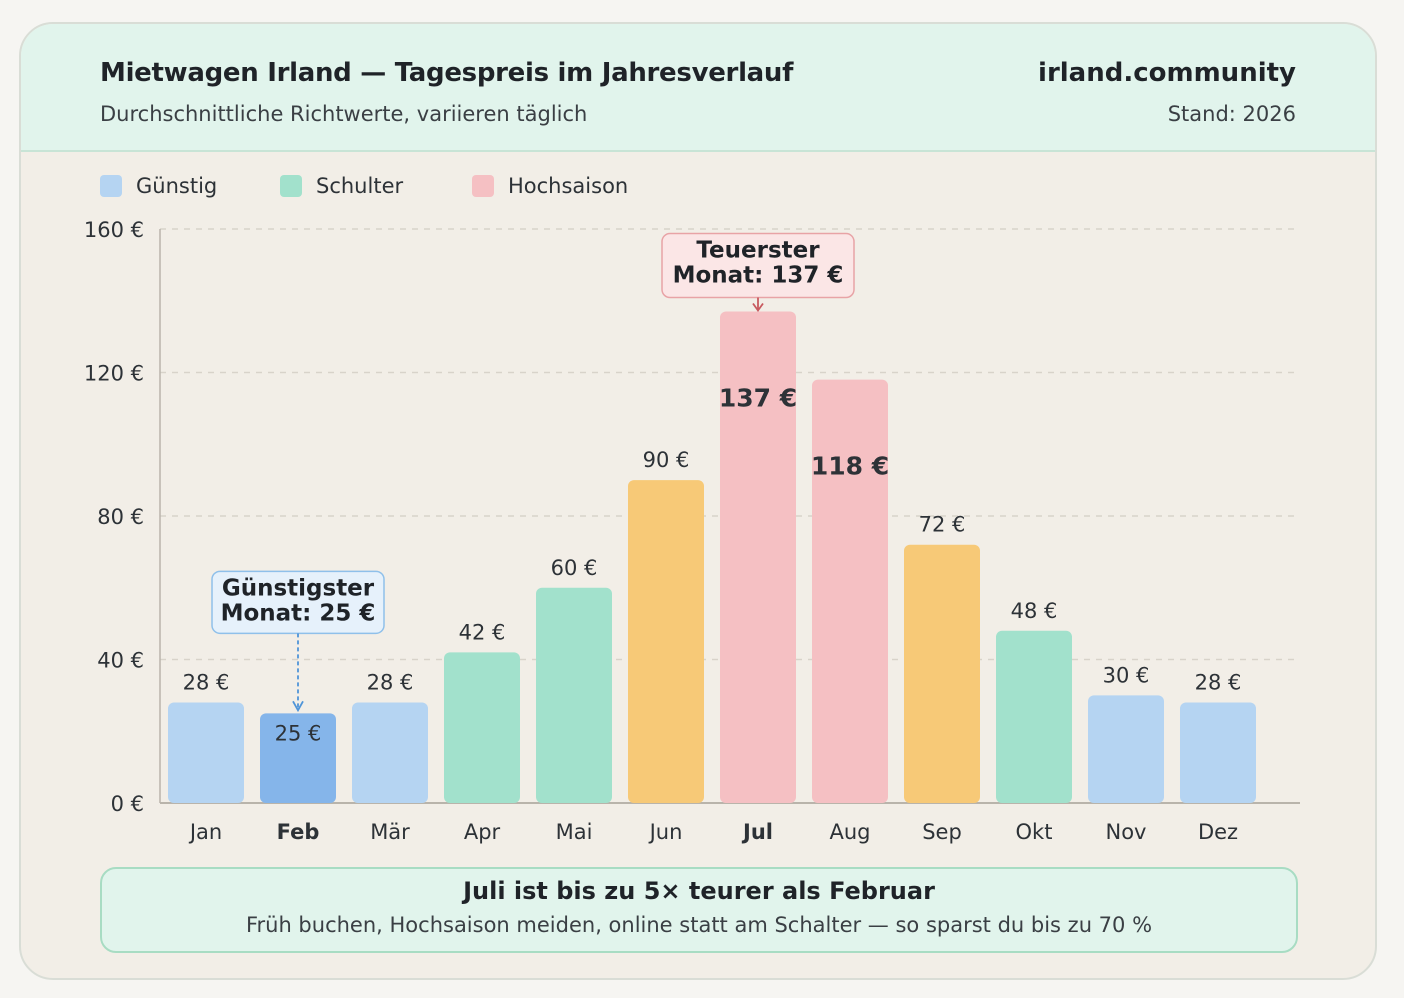 The height and width of the screenshot is (998, 1404). I want to click on data-label: 137 €, so click(758, 398).